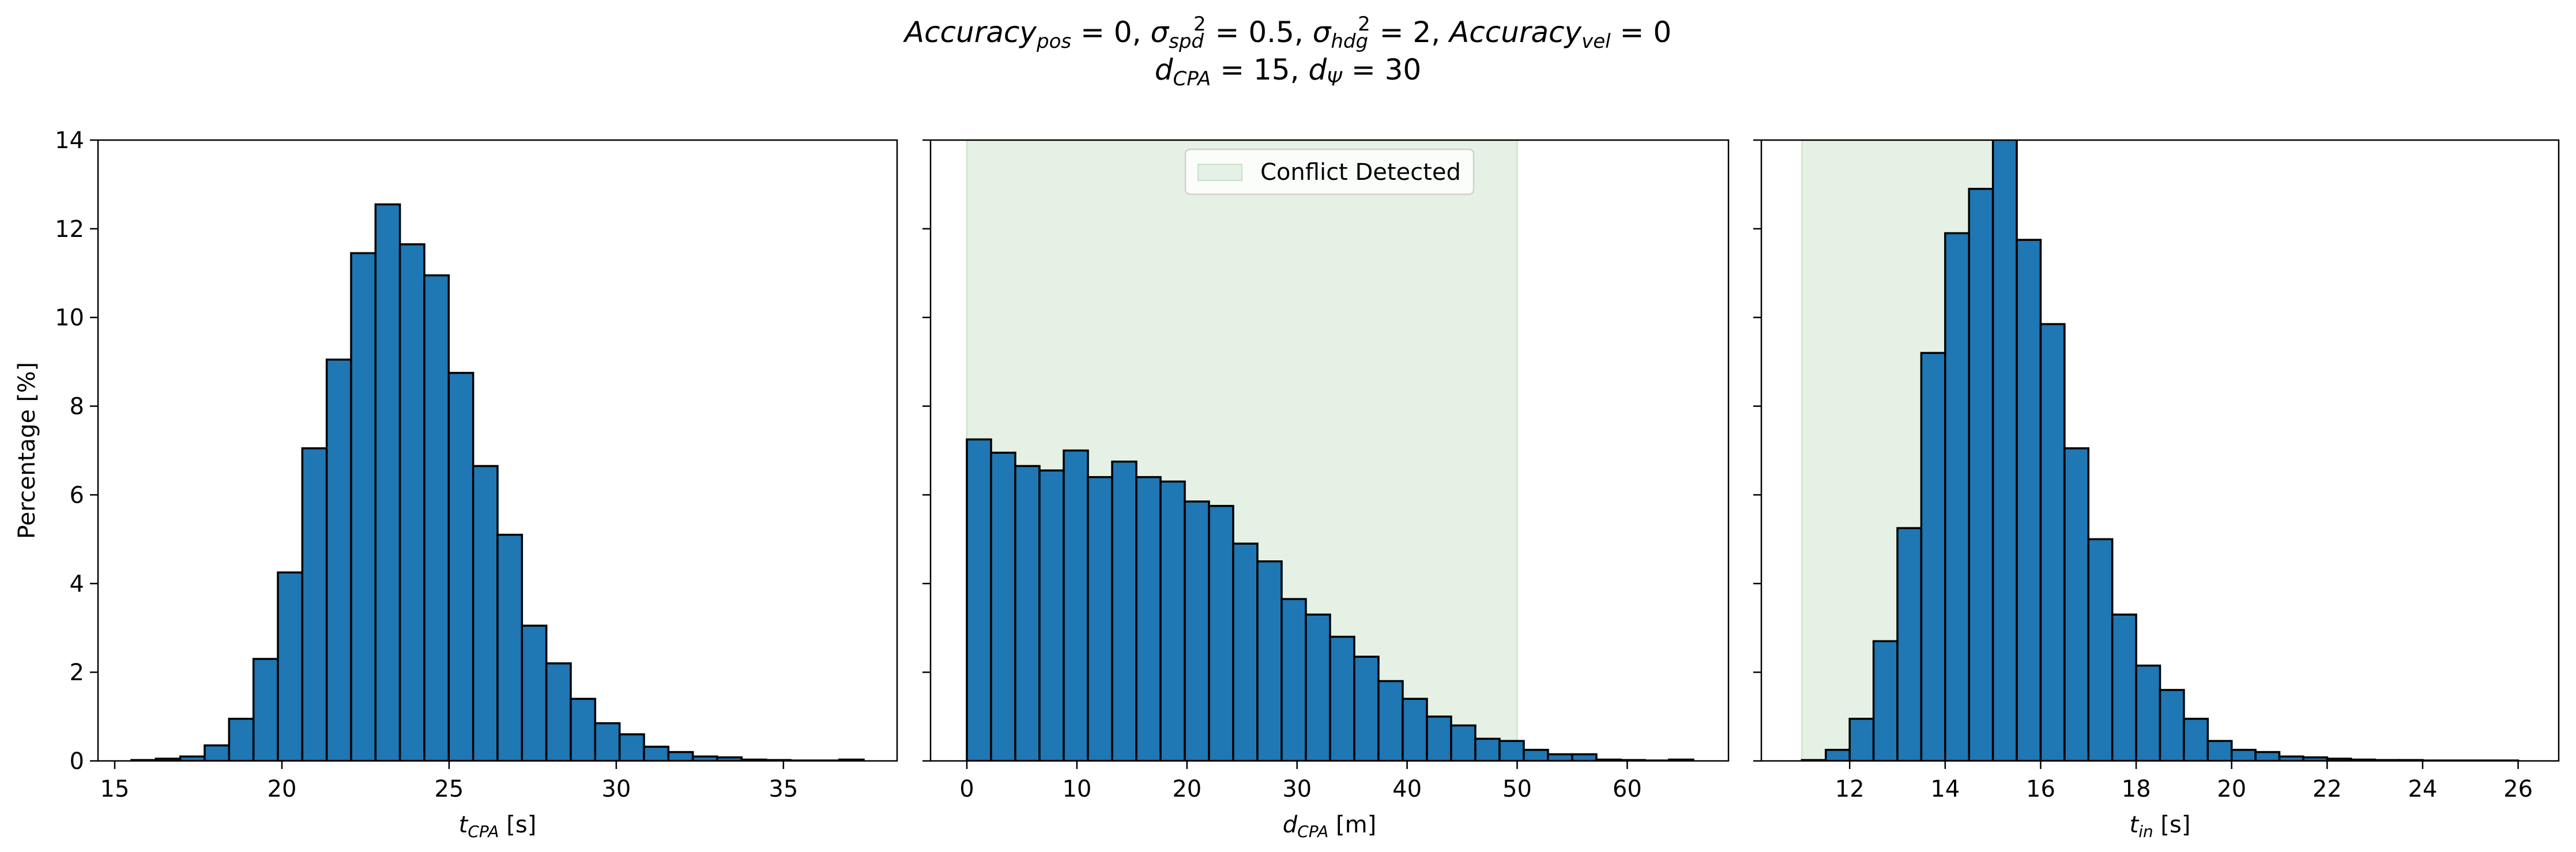  Describe the element at coordinates (1076, 789) in the screenshot. I see `x-tick-label: 10` at that location.